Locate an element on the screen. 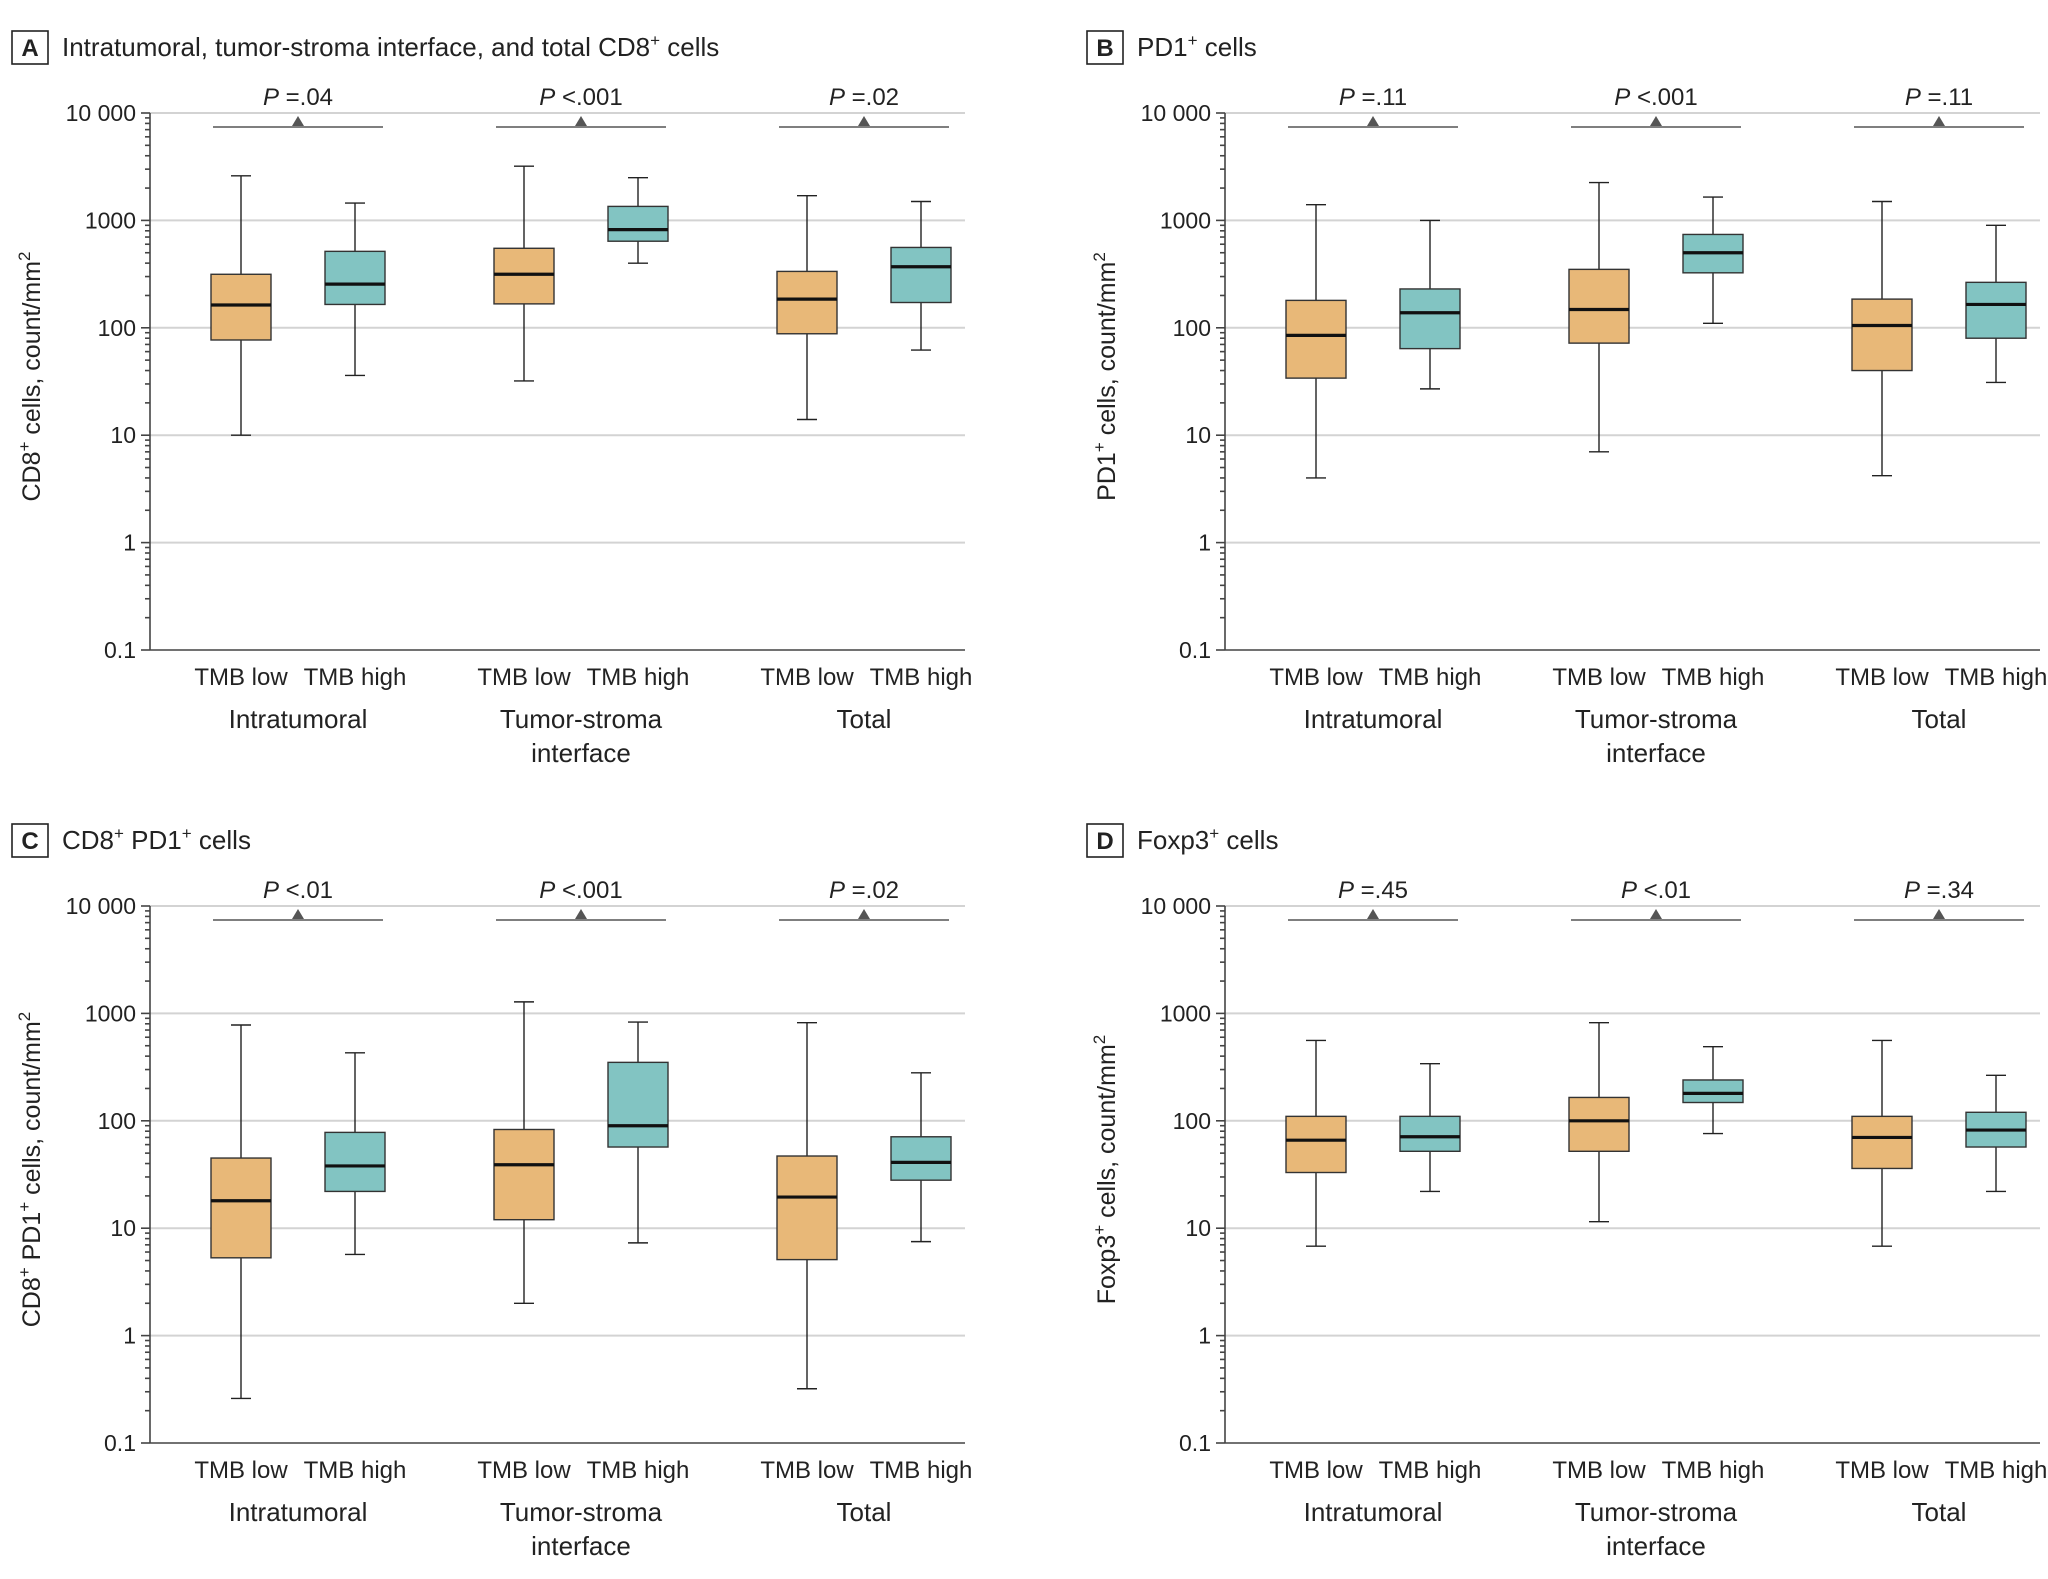  ylabel-superscript-mid: + is located at coordinates (24, 1207).